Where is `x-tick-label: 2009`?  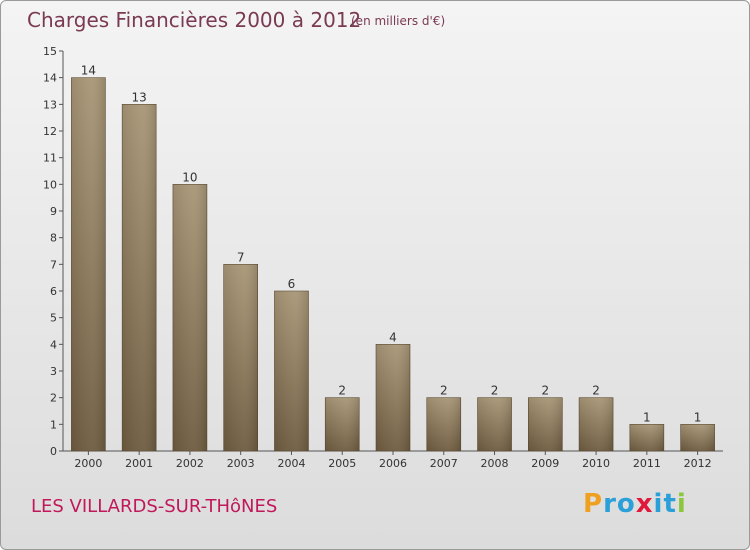 x-tick-label: 2009 is located at coordinates (545, 463).